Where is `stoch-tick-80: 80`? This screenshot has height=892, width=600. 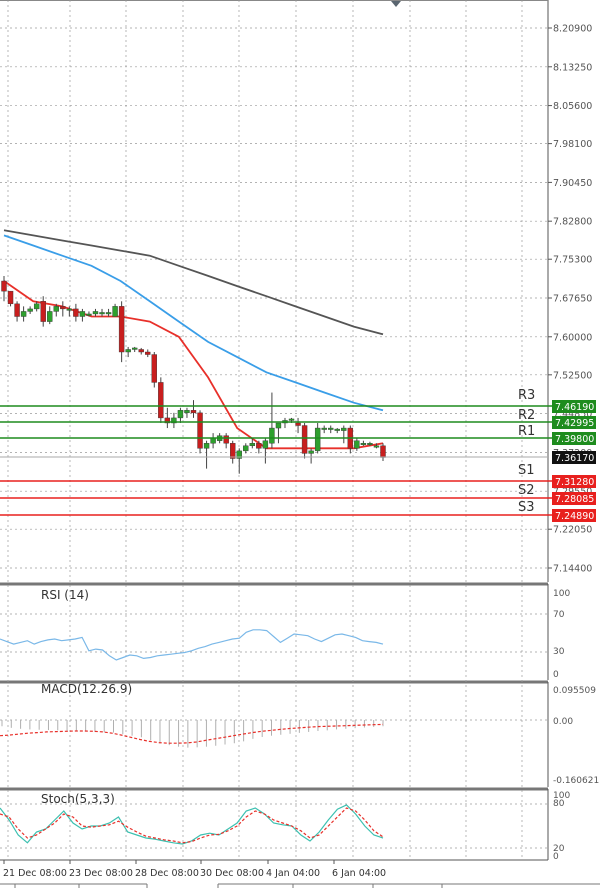 stoch-tick-80: 80 is located at coordinates (559, 804).